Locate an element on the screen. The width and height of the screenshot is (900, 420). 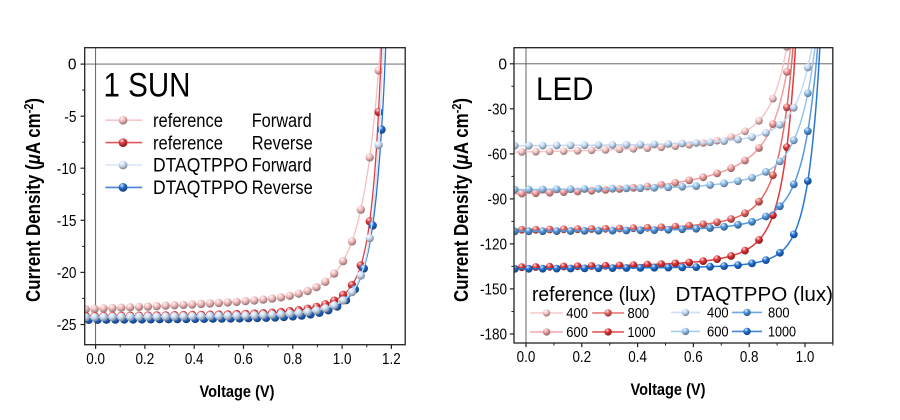
svg-text: -60 is located at coordinates (498, 155).